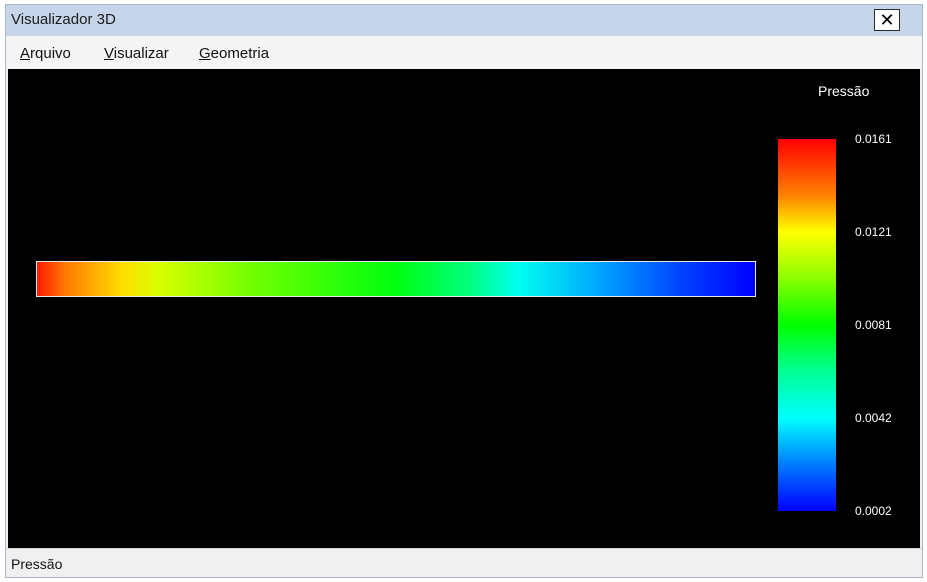 The image size is (927, 582). Describe the element at coordinates (873, 511) in the screenshot. I see `legend-tick-label: 0.0002` at that location.